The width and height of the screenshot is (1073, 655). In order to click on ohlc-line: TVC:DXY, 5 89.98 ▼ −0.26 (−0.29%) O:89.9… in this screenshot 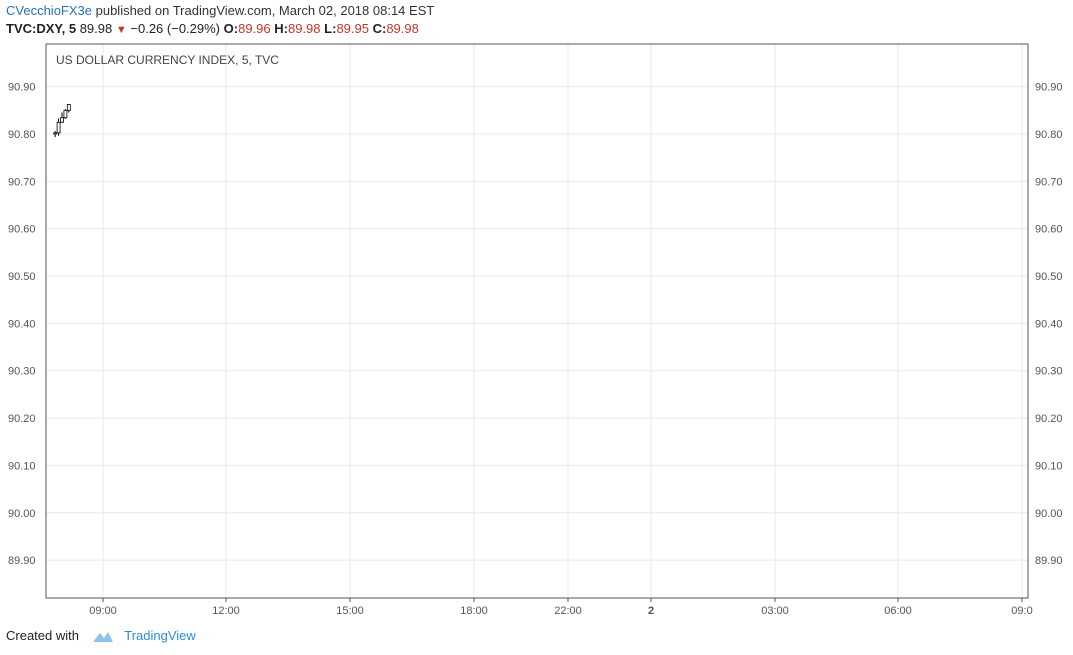, I will do `click(212, 28)`.